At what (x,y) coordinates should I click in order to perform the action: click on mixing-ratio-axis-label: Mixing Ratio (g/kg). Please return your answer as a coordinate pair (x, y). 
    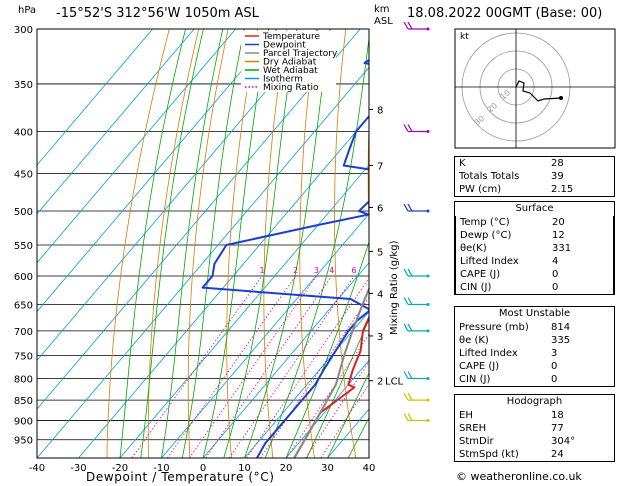
    Looking at the image, I should click on (394, 287).